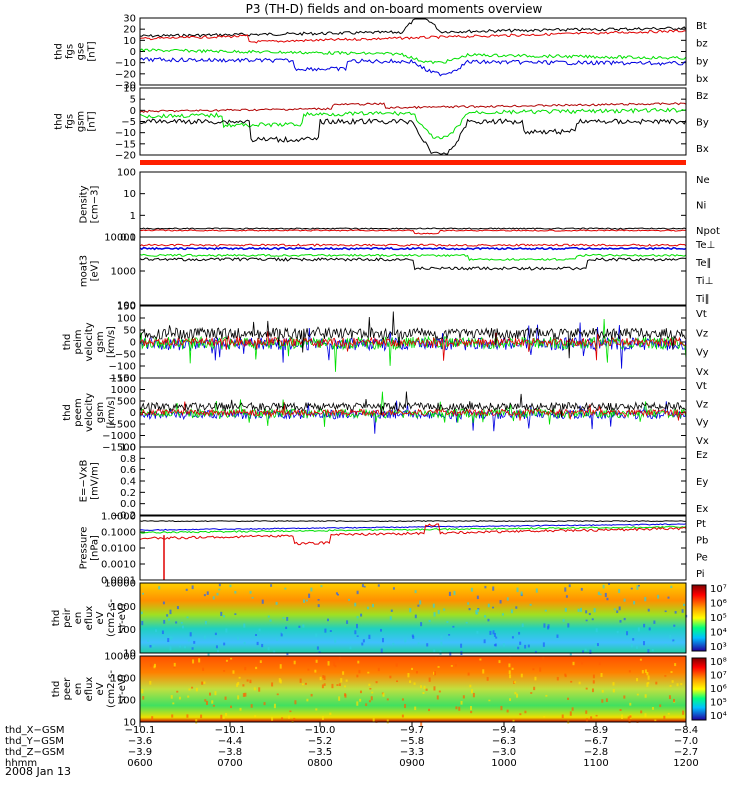 This screenshot has height=800, width=750. What do you see at coordinates (595, 763) in the screenshot?
I see `ephem-value: 1100` at bounding box center [595, 763].